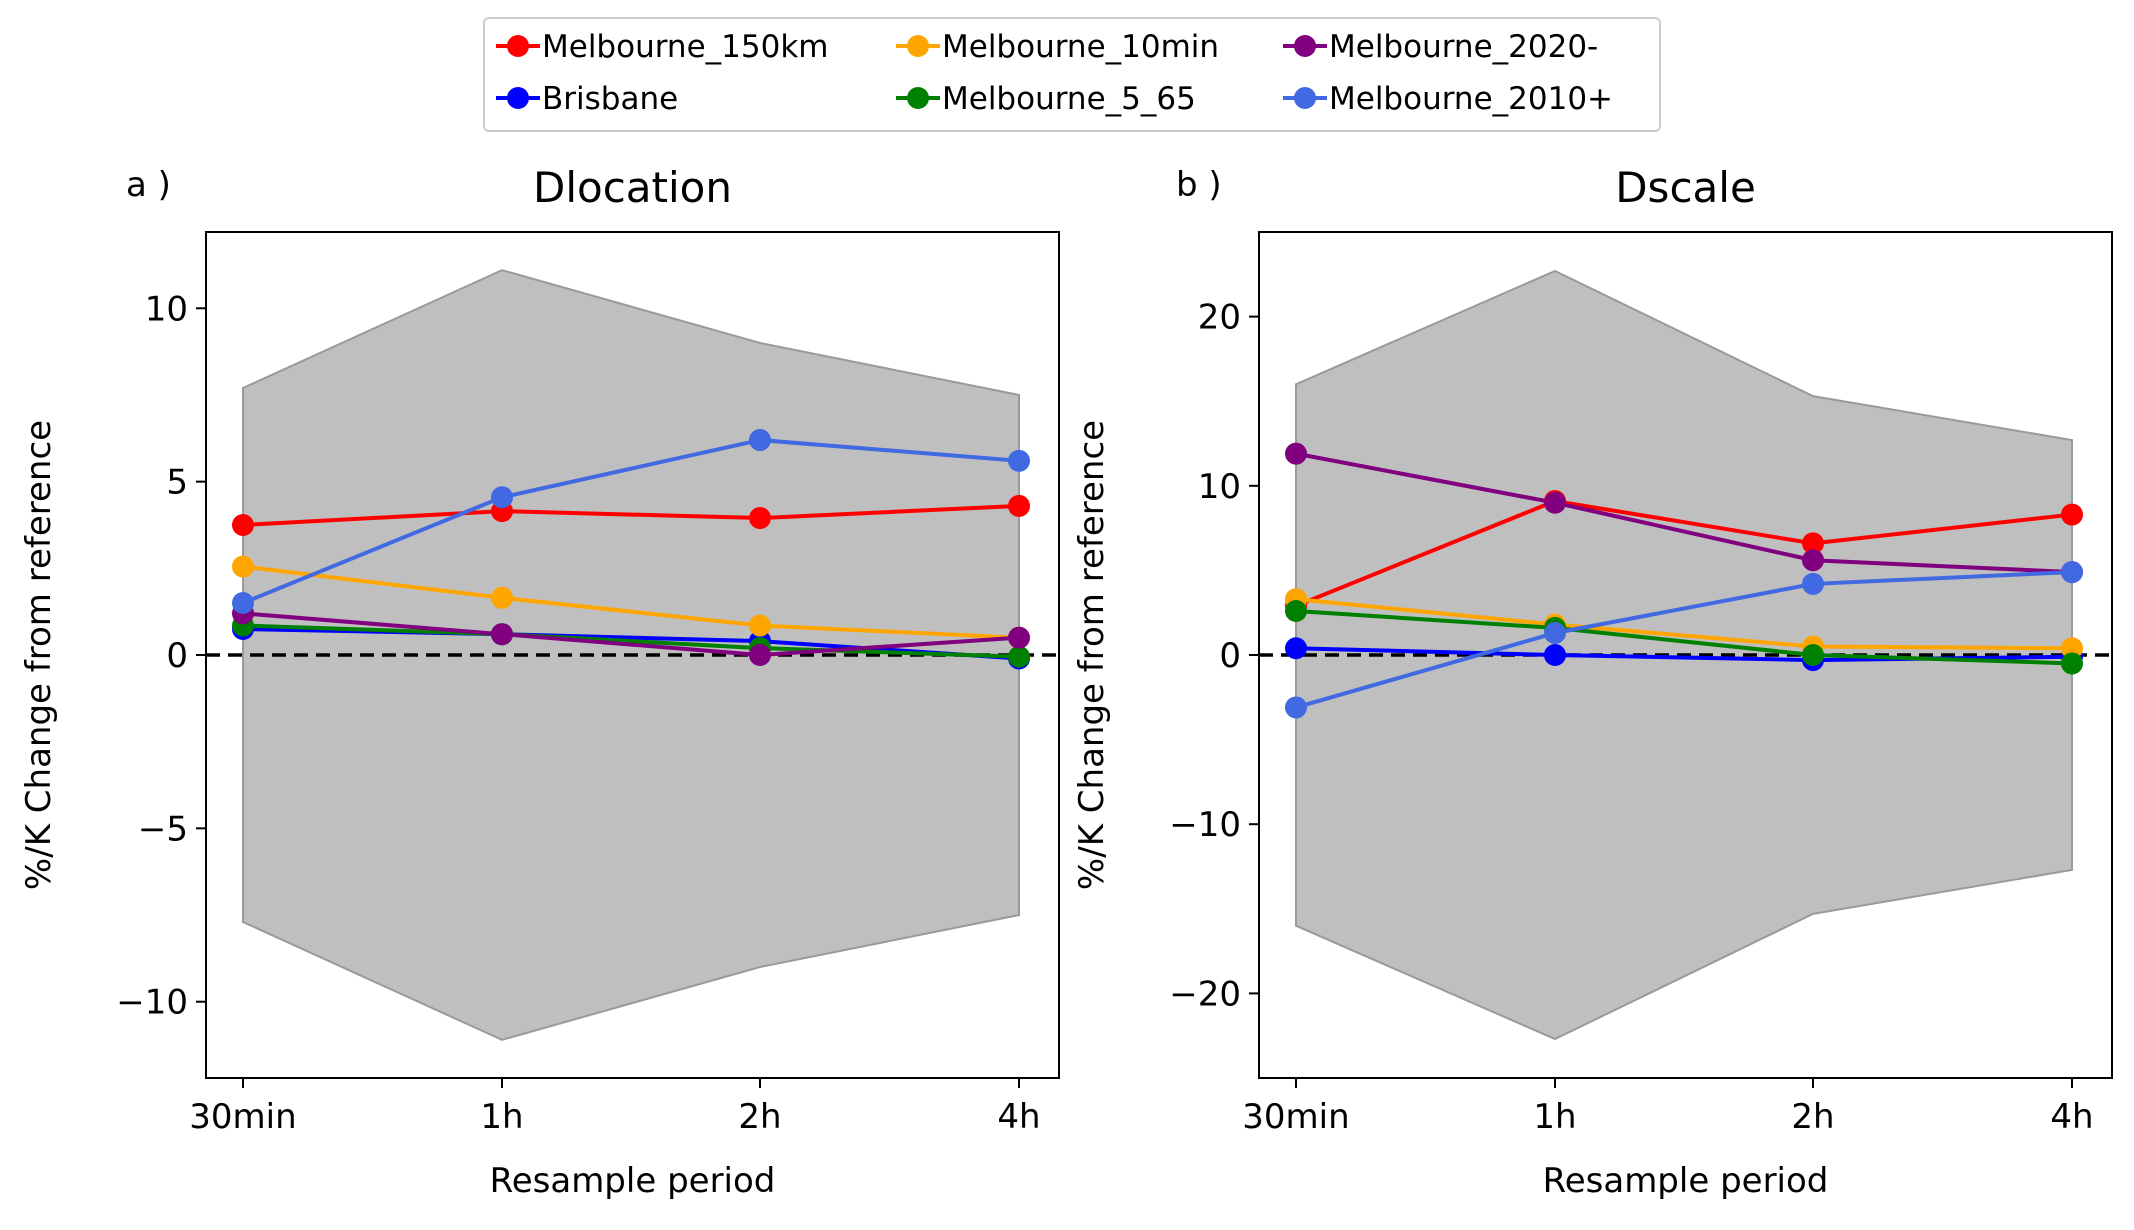 Image resolution: width=2134 pixels, height=1230 pixels. Describe the element at coordinates (1471, 99) in the screenshot. I see `legend-label: Melbourne_2010+` at that location.